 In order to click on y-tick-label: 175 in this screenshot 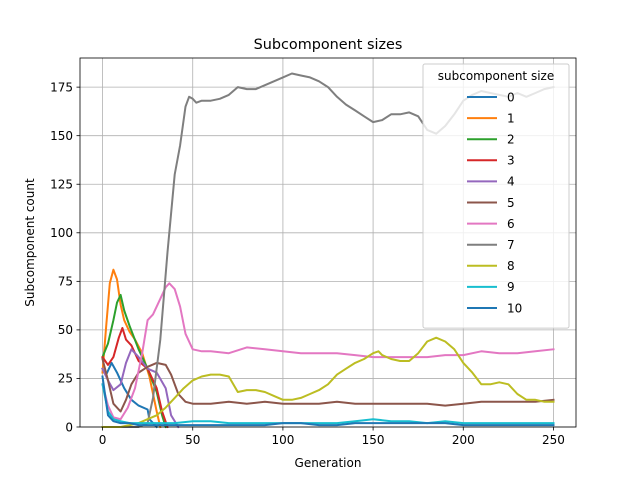, I will do `click(61, 87)`.